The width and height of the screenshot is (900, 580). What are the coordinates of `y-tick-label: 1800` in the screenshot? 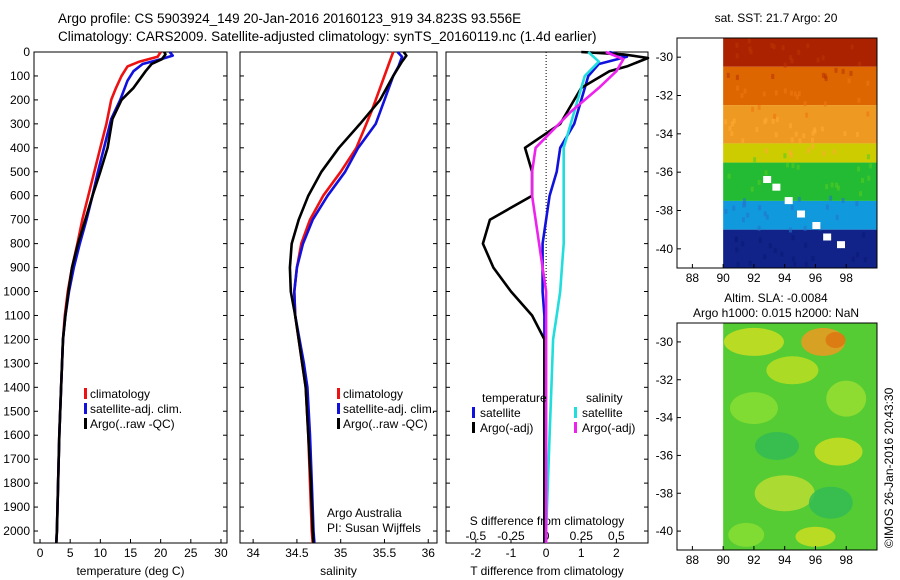 It's located at (16, 483).